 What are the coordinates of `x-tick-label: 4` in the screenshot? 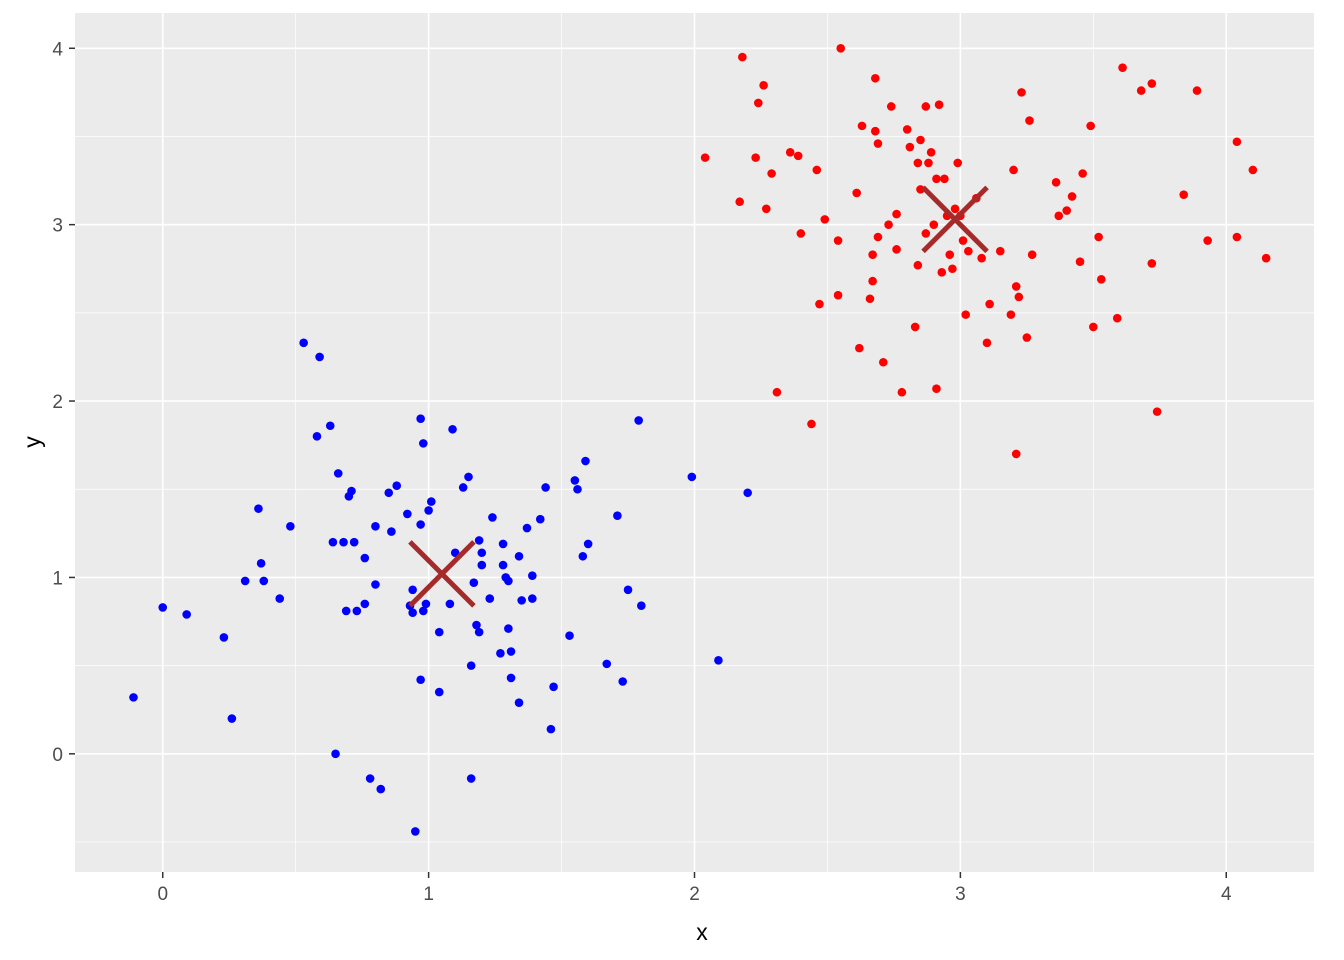 It's located at (1226, 894).